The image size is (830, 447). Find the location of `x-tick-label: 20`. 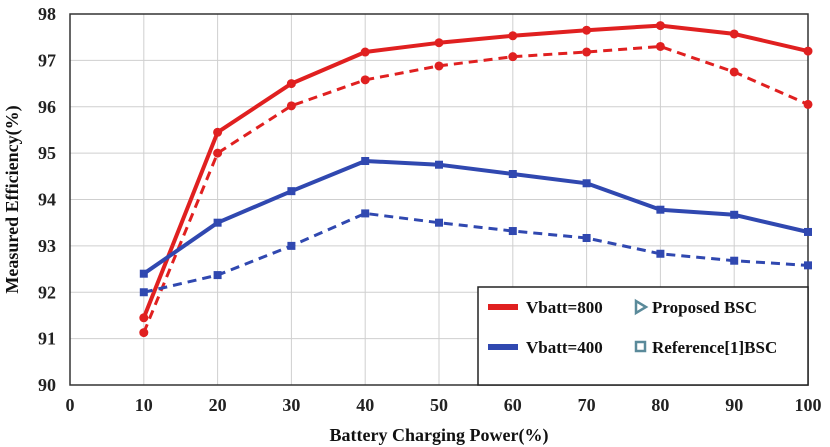

x-tick-label: 20 is located at coordinates (218, 405).